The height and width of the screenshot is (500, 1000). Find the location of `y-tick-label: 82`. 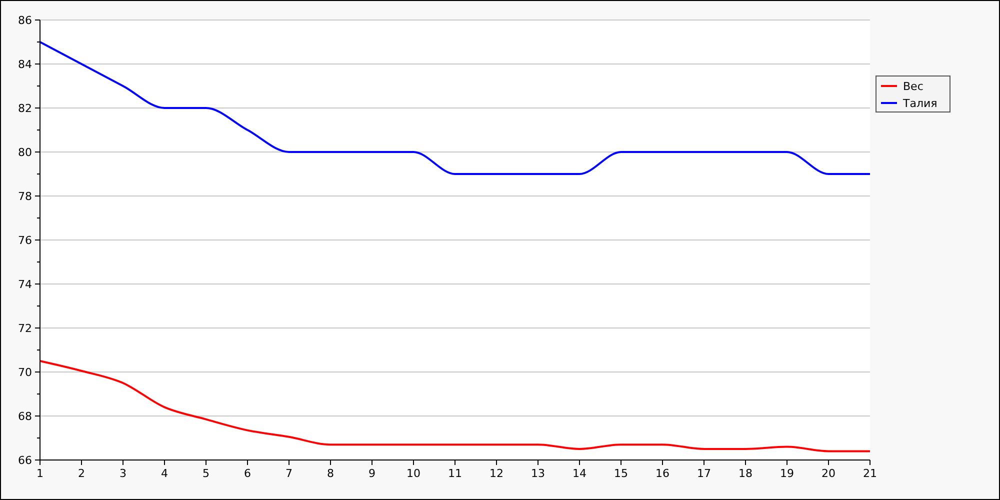

y-tick-label: 82 is located at coordinates (25, 108).